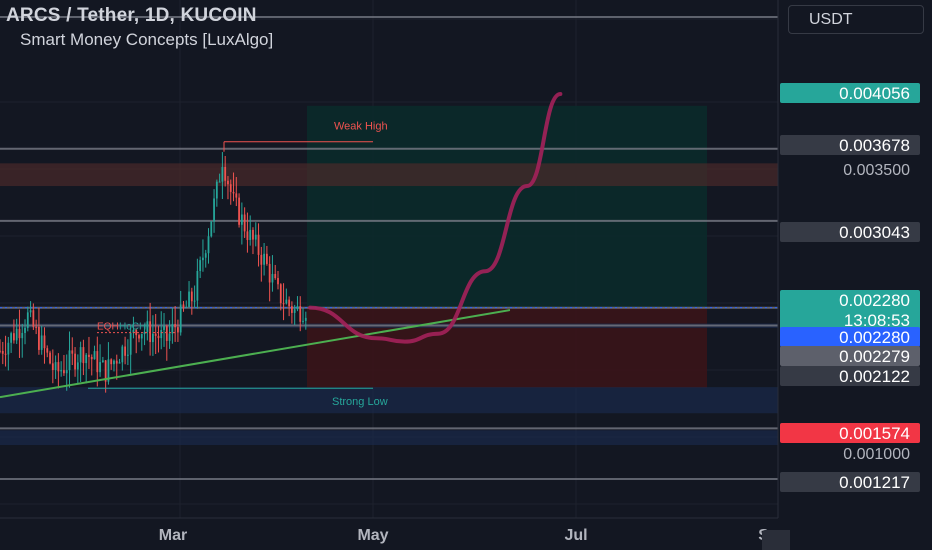  Describe the element at coordinates (877, 320) in the screenshot. I see `price-tag-countdown: 13:08:53` at that location.